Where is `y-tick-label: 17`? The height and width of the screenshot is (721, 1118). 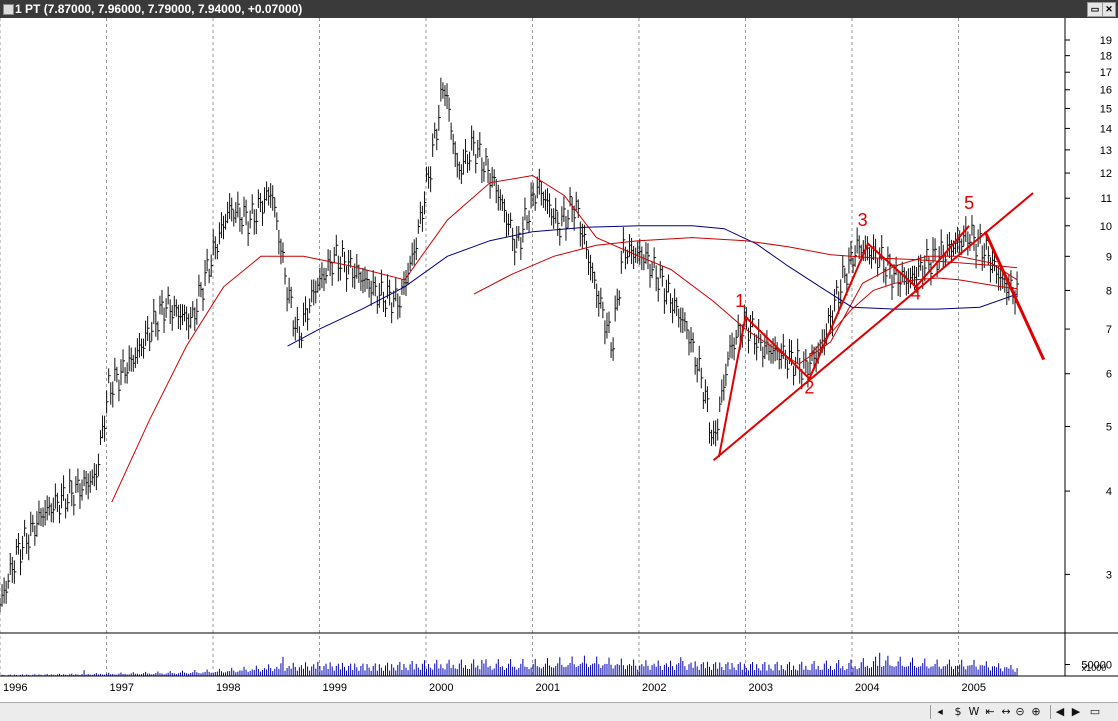 y-tick-label: 17 is located at coordinates (1106, 73).